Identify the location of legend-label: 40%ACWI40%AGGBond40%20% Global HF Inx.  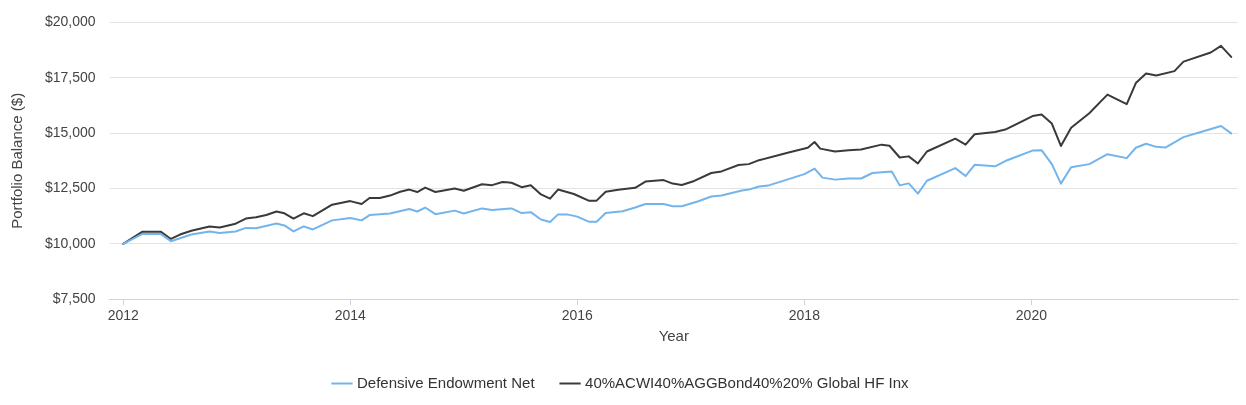
(747, 382).